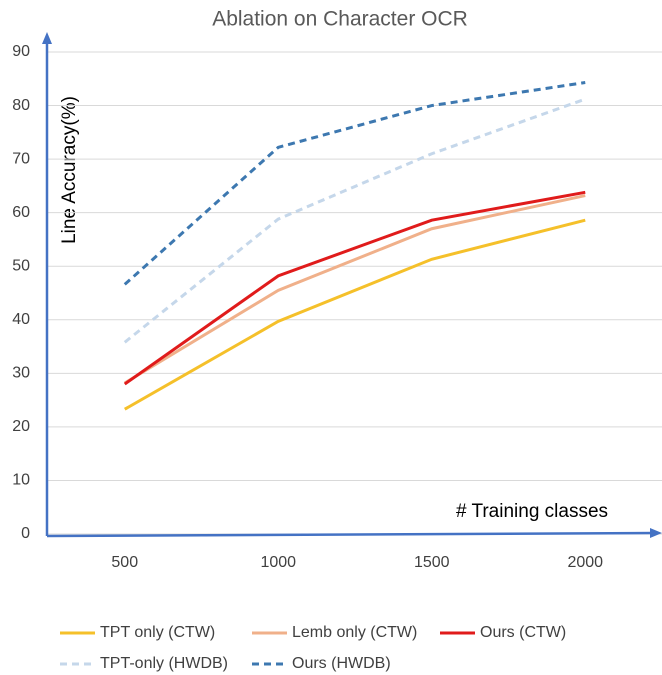 The height and width of the screenshot is (675, 662). What do you see at coordinates (656, 533) in the screenshot?
I see `x-axis-arrow` at bounding box center [656, 533].